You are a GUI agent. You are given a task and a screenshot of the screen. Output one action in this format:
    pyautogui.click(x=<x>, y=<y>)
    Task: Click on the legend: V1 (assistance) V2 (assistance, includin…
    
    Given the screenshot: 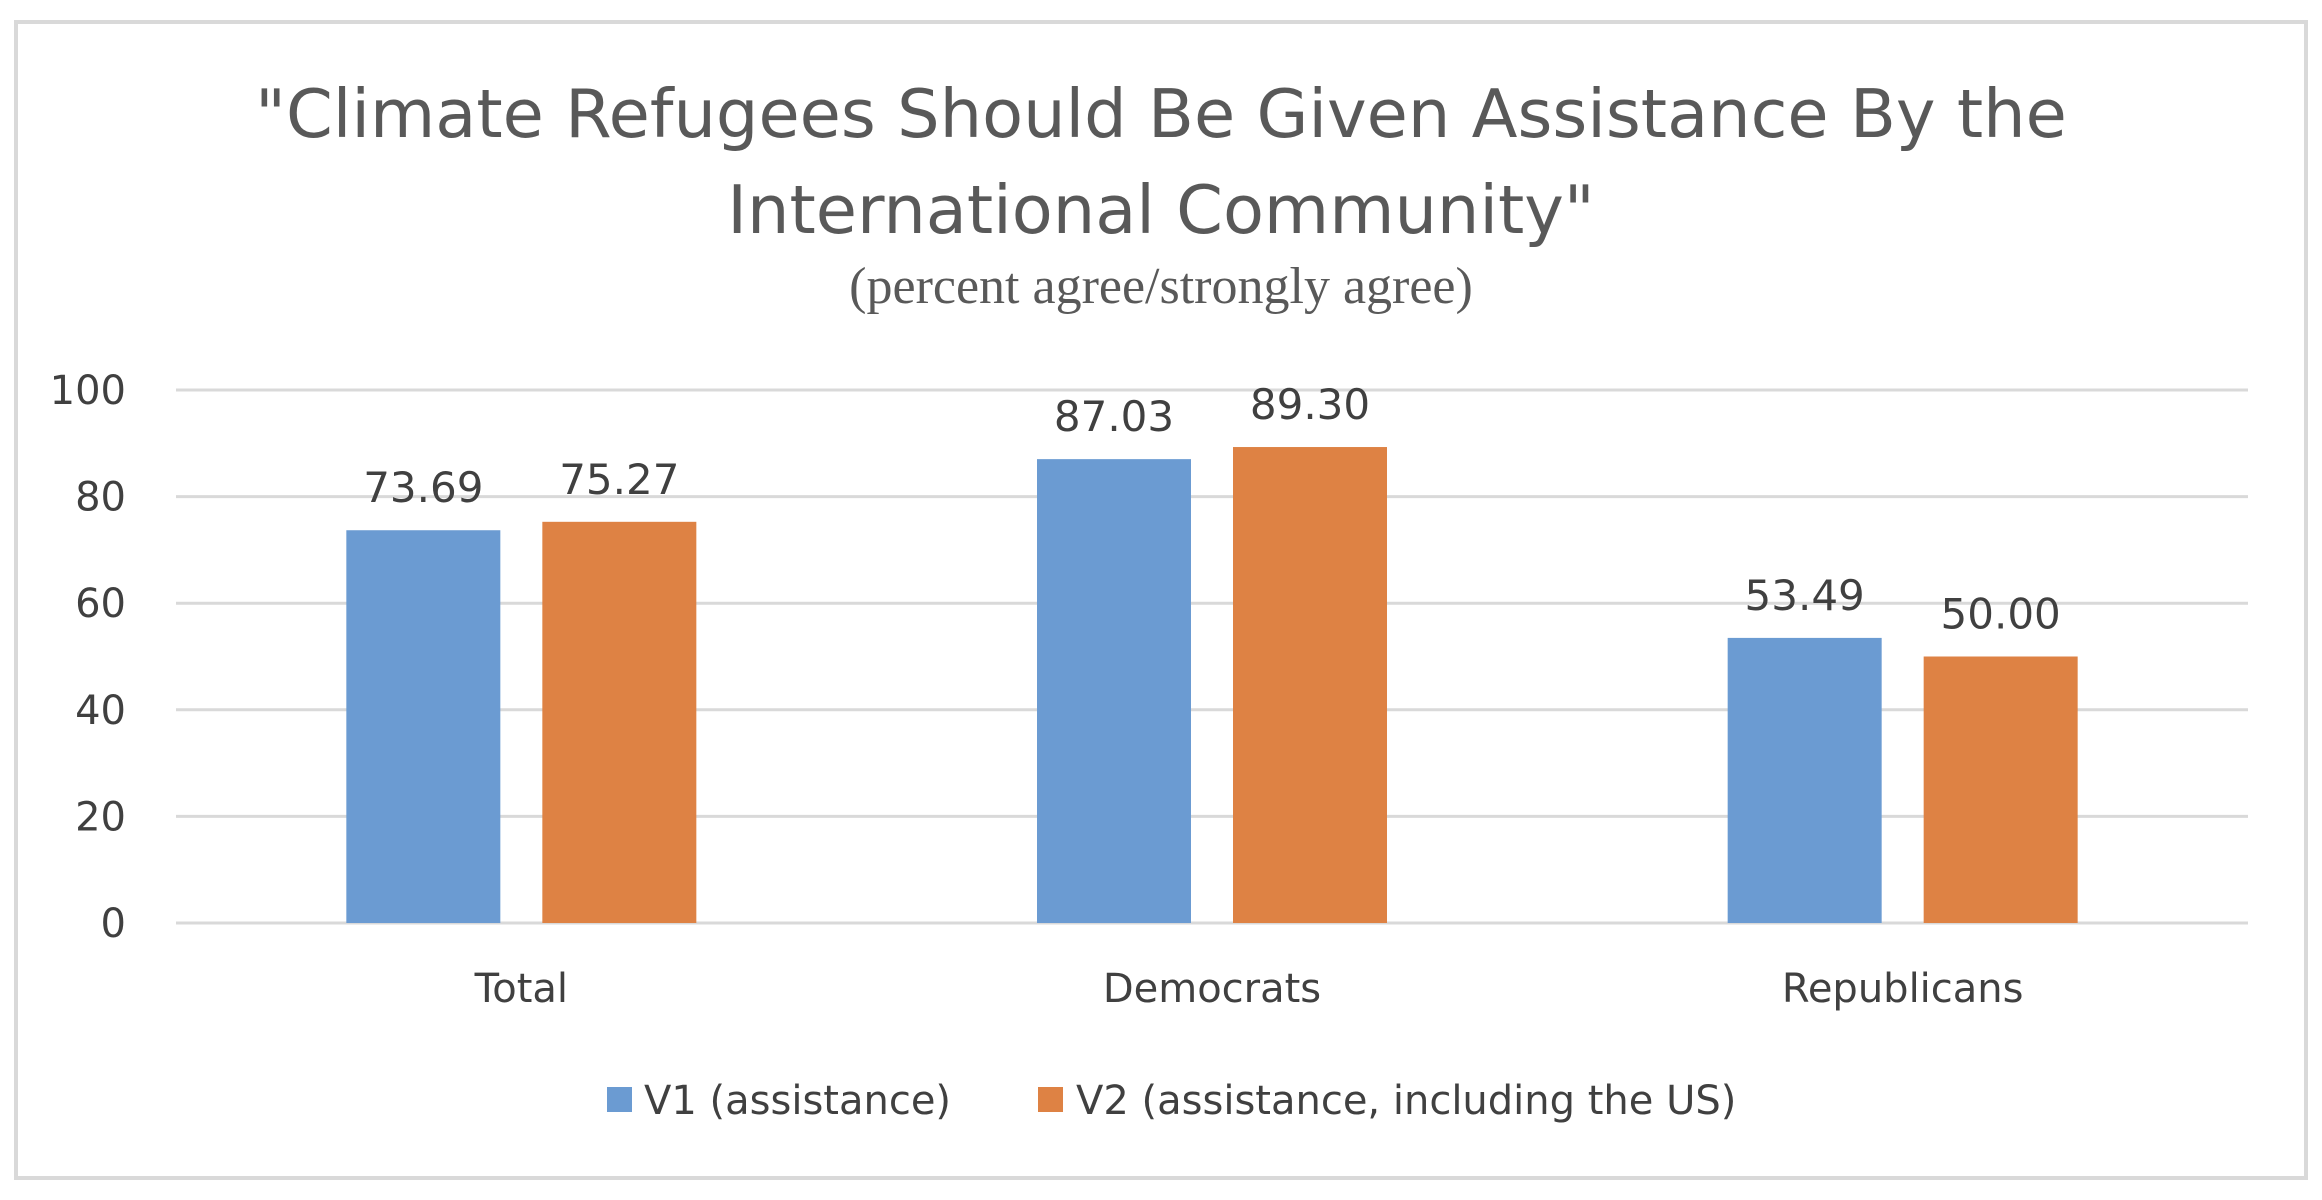 What is the action you would take?
    pyautogui.click(x=1171, y=1101)
    